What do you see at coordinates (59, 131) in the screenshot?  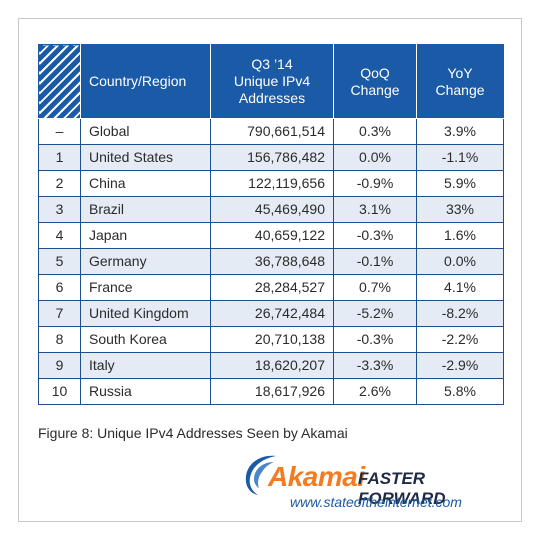 I see `row-rank: –` at bounding box center [59, 131].